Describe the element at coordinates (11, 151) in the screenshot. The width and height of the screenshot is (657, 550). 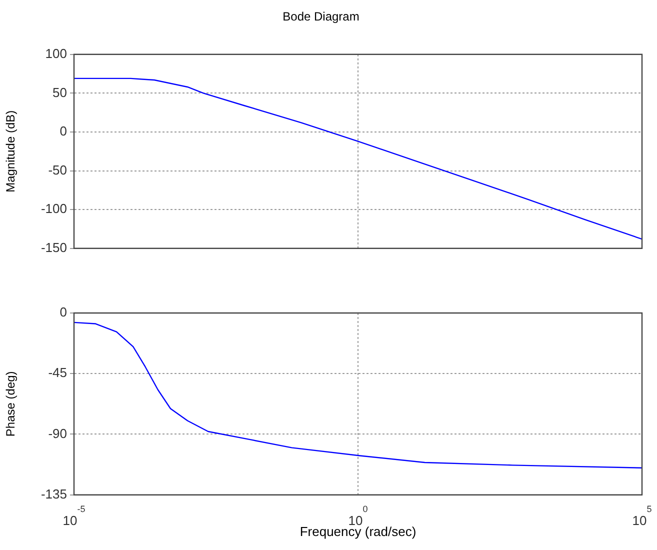
I see `y-axis-title: Magnitude (dB)` at that location.